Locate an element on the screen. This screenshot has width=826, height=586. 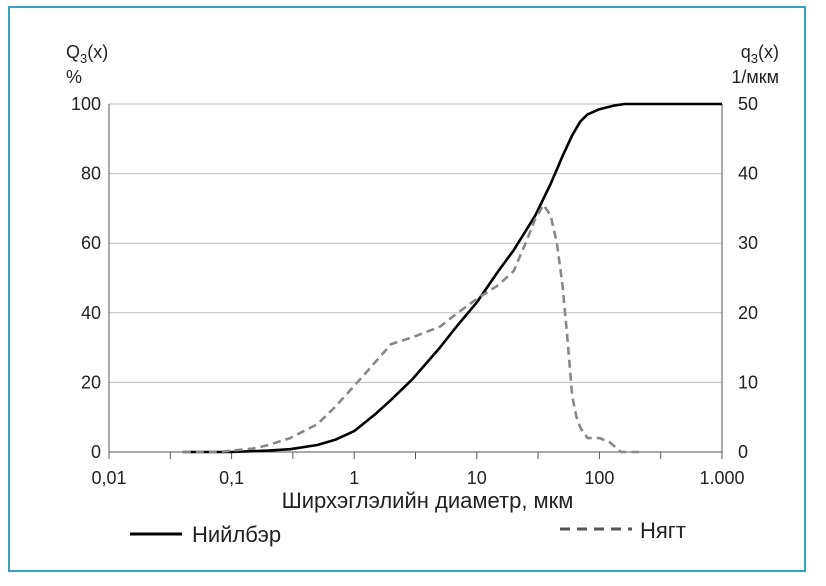
x-tick-label: 0,01 is located at coordinates (108, 478).